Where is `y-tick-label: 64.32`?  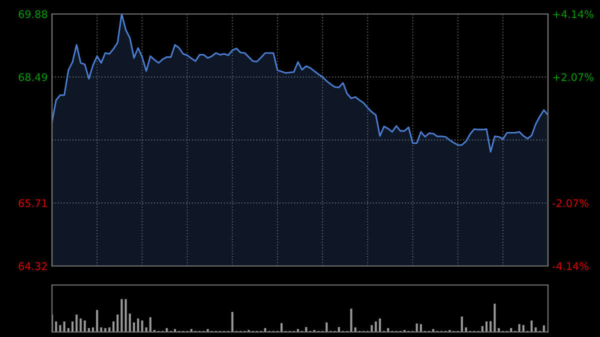 y-tick-label: 64.32 is located at coordinates (32, 266).